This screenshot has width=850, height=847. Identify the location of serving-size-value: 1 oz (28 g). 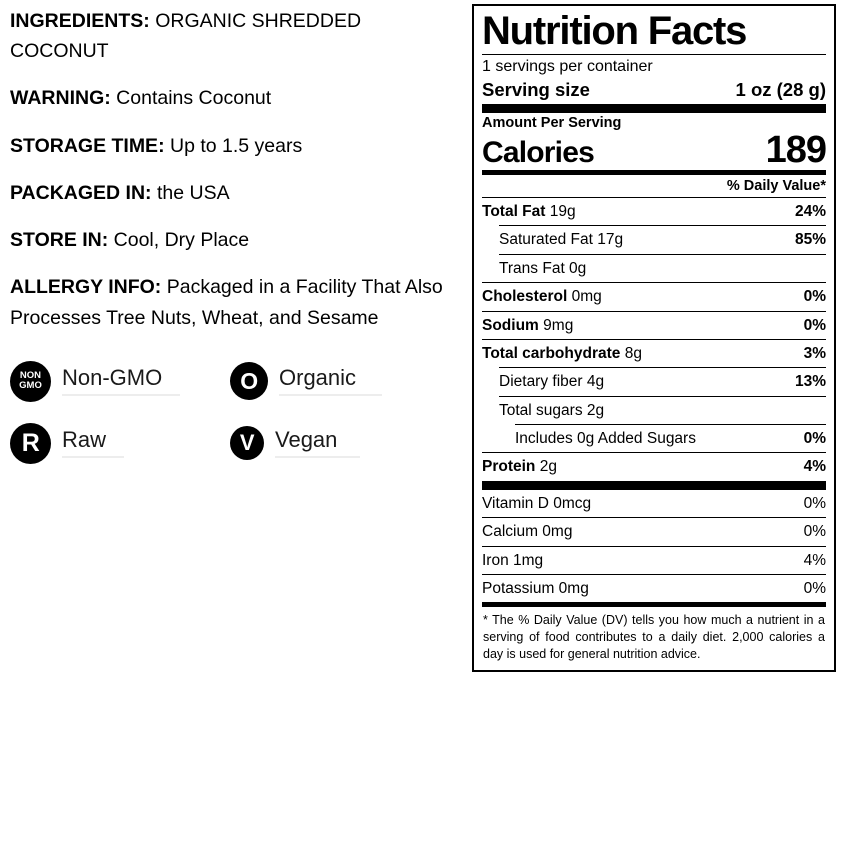
(780, 89).